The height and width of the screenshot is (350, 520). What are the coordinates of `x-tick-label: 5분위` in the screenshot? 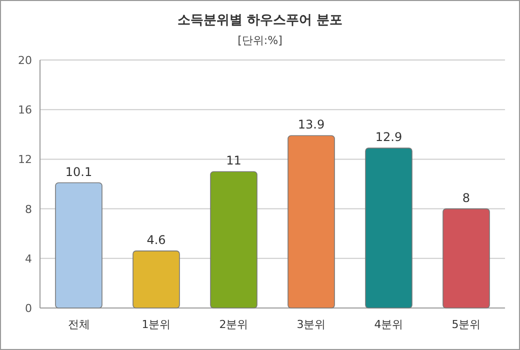 It's located at (466, 324).